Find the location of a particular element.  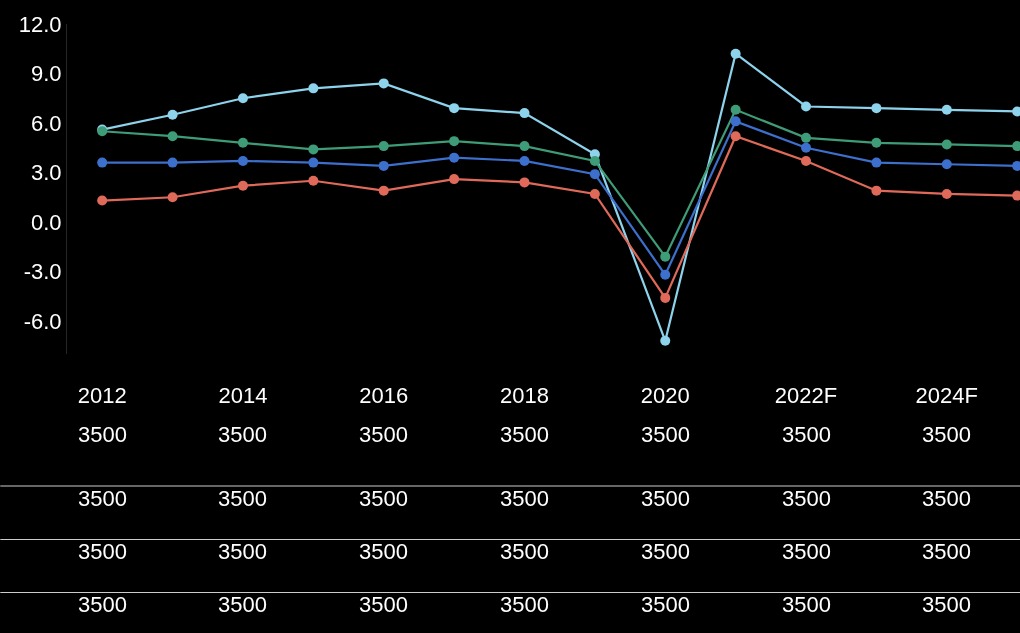

y-tick-label: 9.0 is located at coordinates (46, 74).